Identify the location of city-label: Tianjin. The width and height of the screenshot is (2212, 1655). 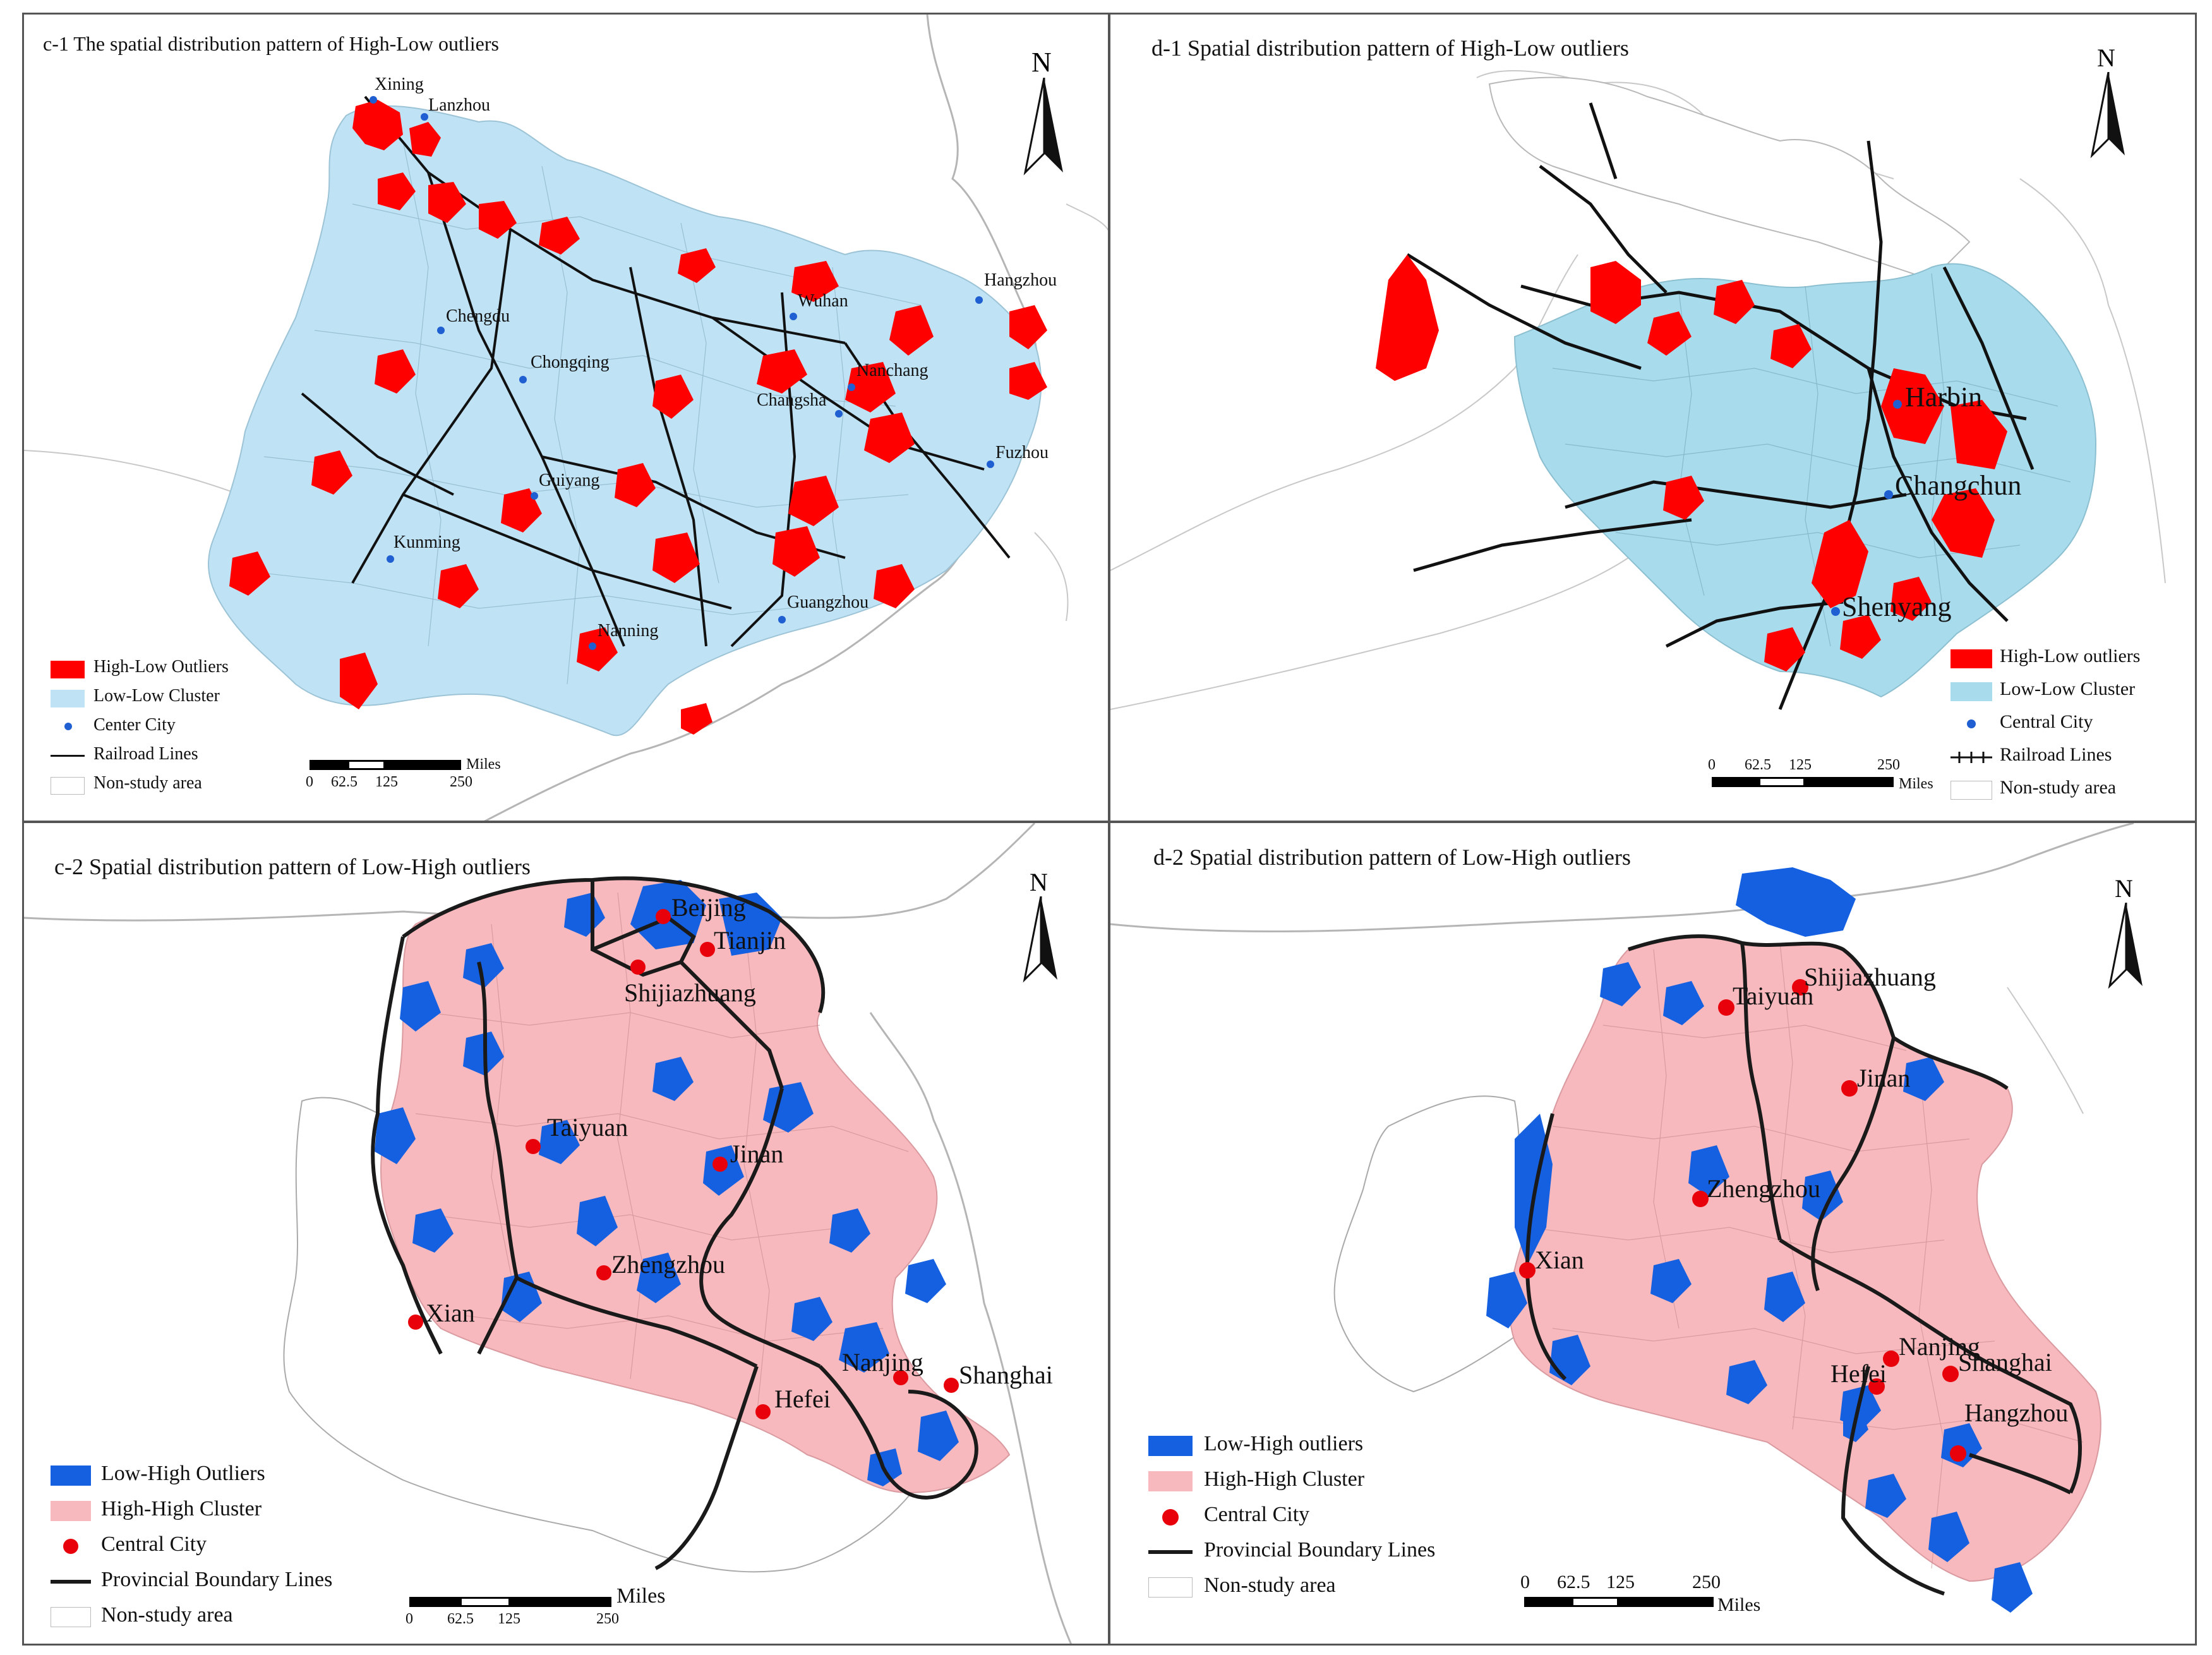
(750, 940).